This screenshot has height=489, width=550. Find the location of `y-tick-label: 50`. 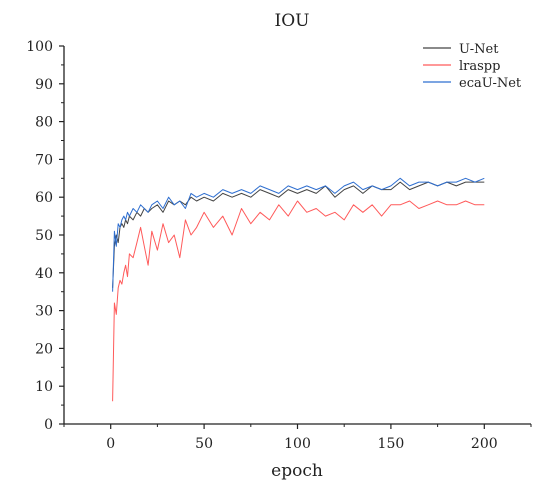

y-tick-label: 50 is located at coordinates (44, 236).